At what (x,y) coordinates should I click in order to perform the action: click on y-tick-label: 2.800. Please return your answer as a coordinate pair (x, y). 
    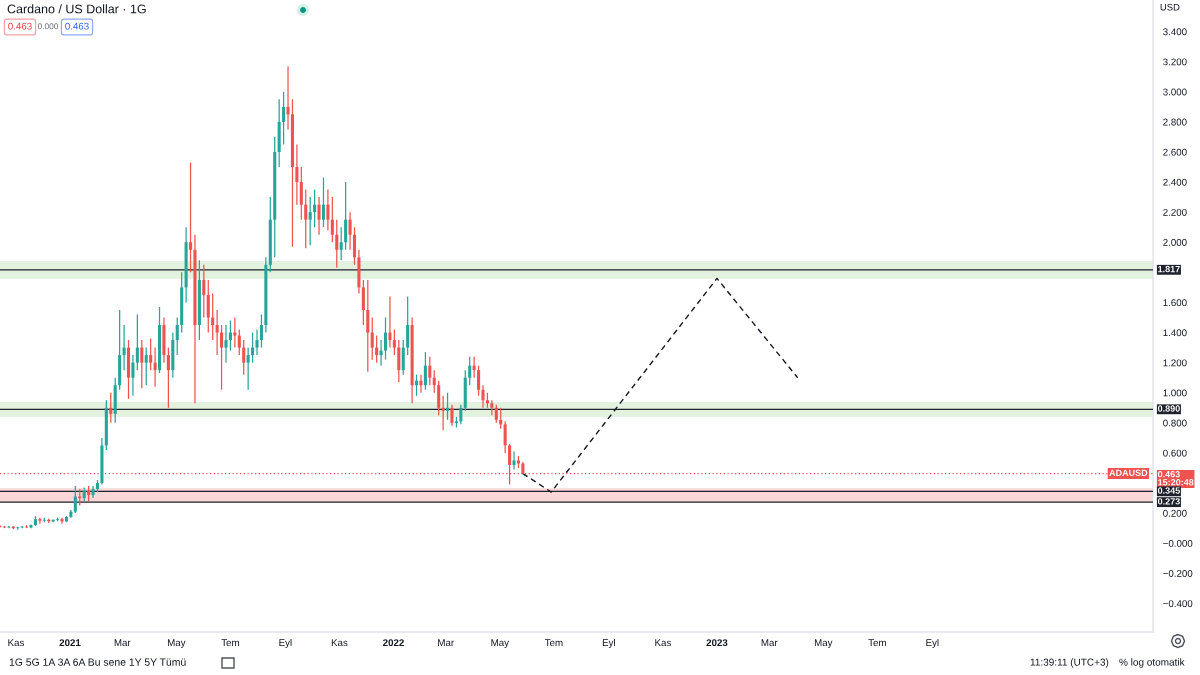
    Looking at the image, I should click on (1175, 122).